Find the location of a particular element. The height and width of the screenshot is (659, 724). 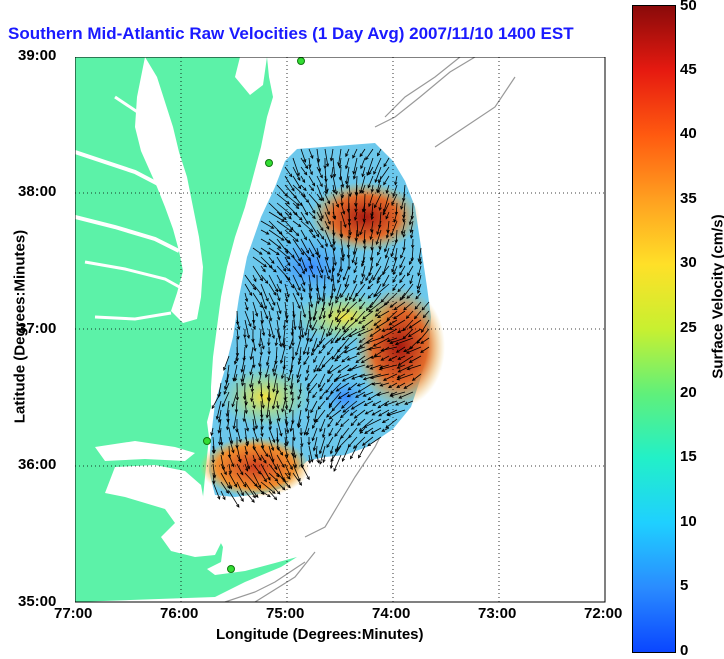

colorbar-tick: 30 is located at coordinates (688, 262).